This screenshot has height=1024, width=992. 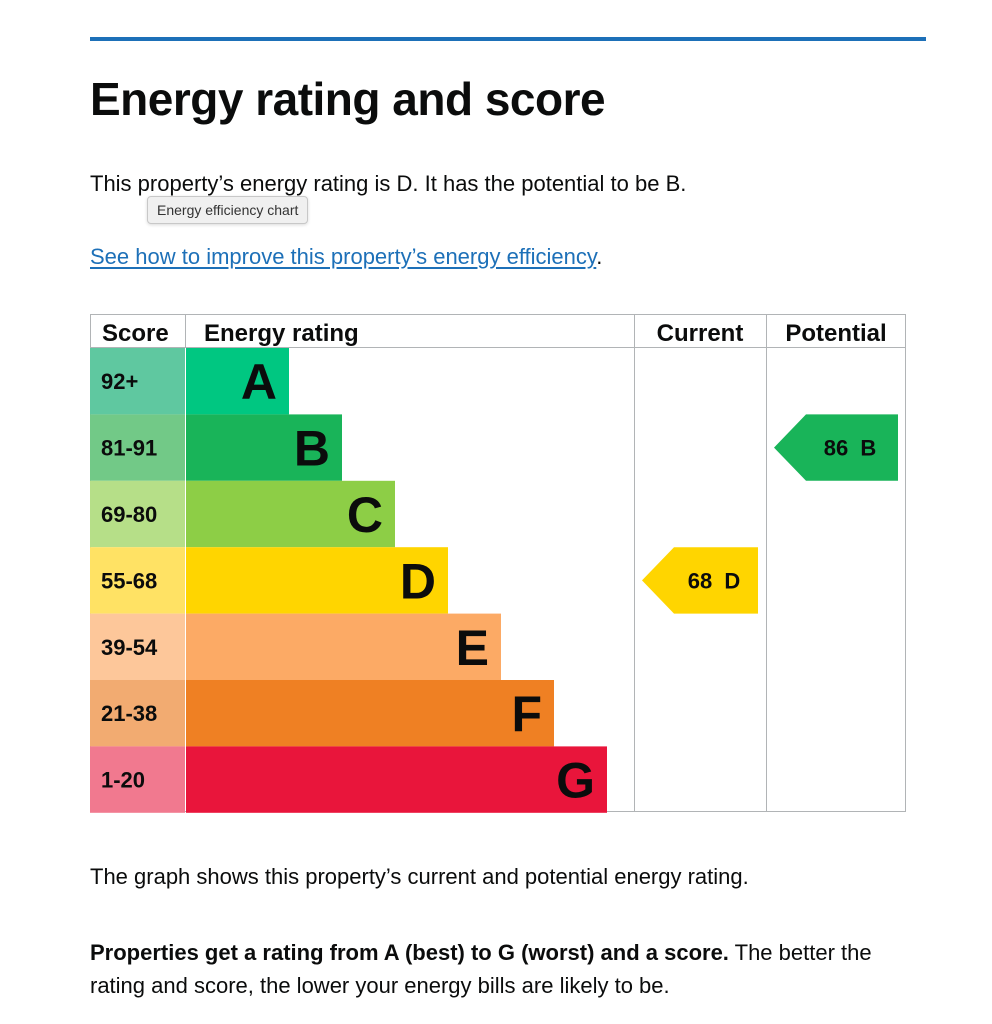 What do you see at coordinates (129, 448) in the screenshot?
I see `score-range-b: 81-91` at bounding box center [129, 448].